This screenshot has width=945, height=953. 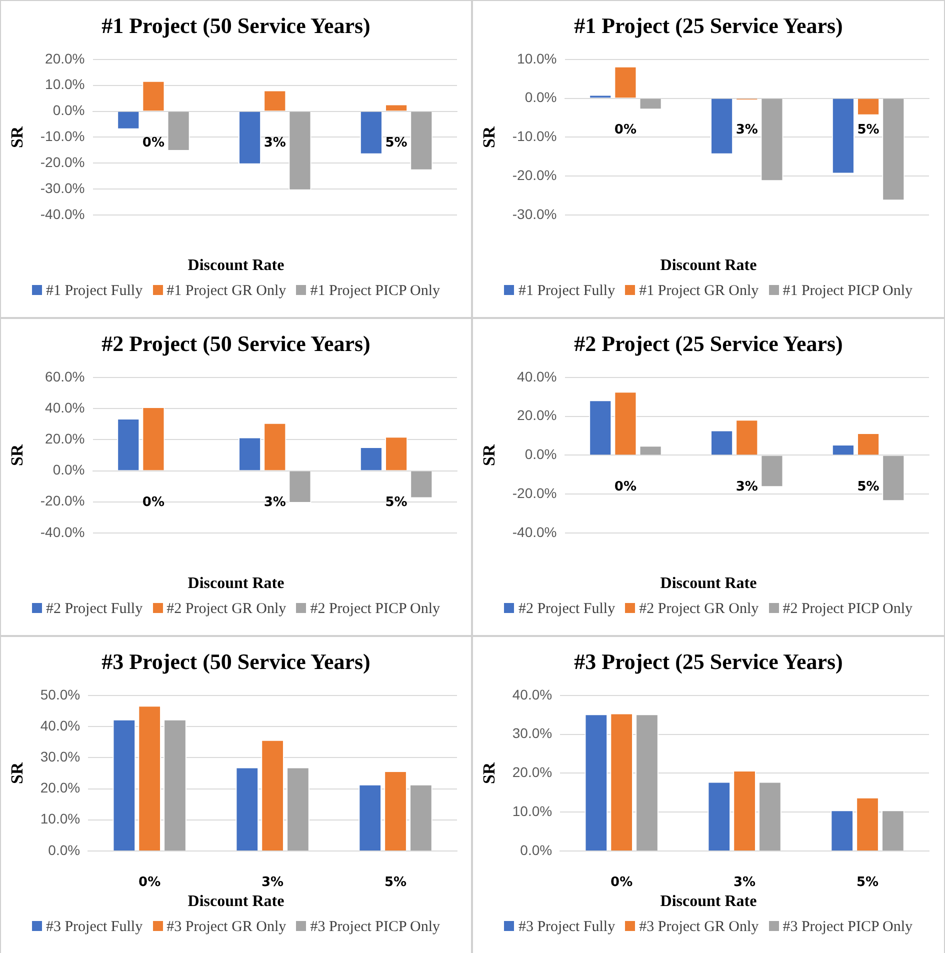 I want to click on chart-title: #2 Project (50 Service Years), so click(x=236, y=344).